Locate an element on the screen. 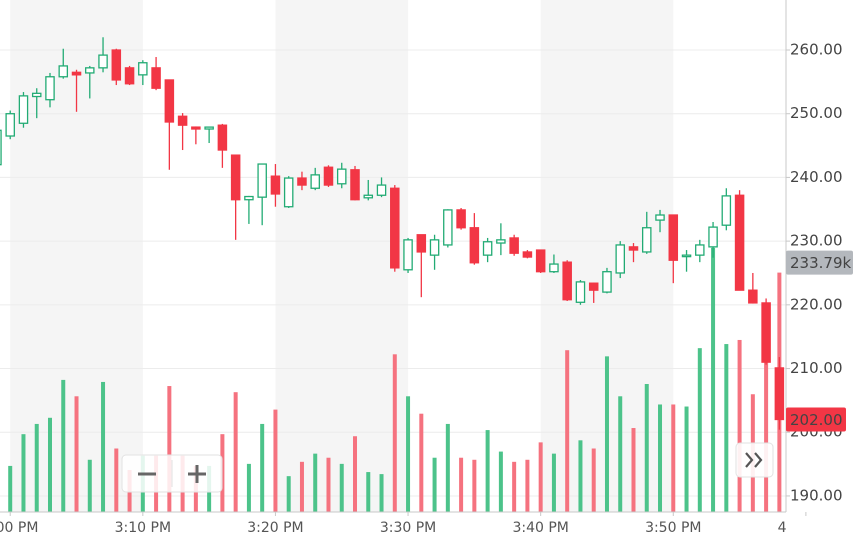 The height and width of the screenshot is (552, 853). volume-tag-label: 233.79k is located at coordinates (820, 263).